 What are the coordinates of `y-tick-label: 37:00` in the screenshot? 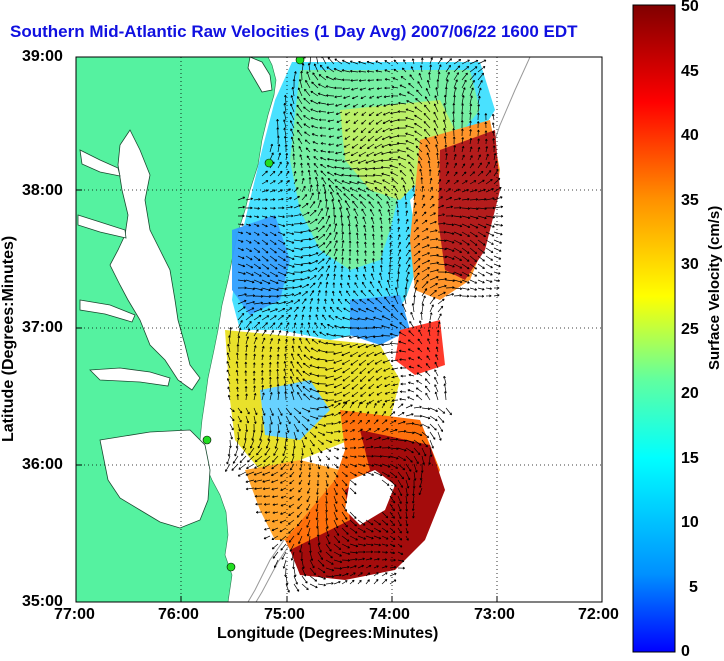 It's located at (42, 327).